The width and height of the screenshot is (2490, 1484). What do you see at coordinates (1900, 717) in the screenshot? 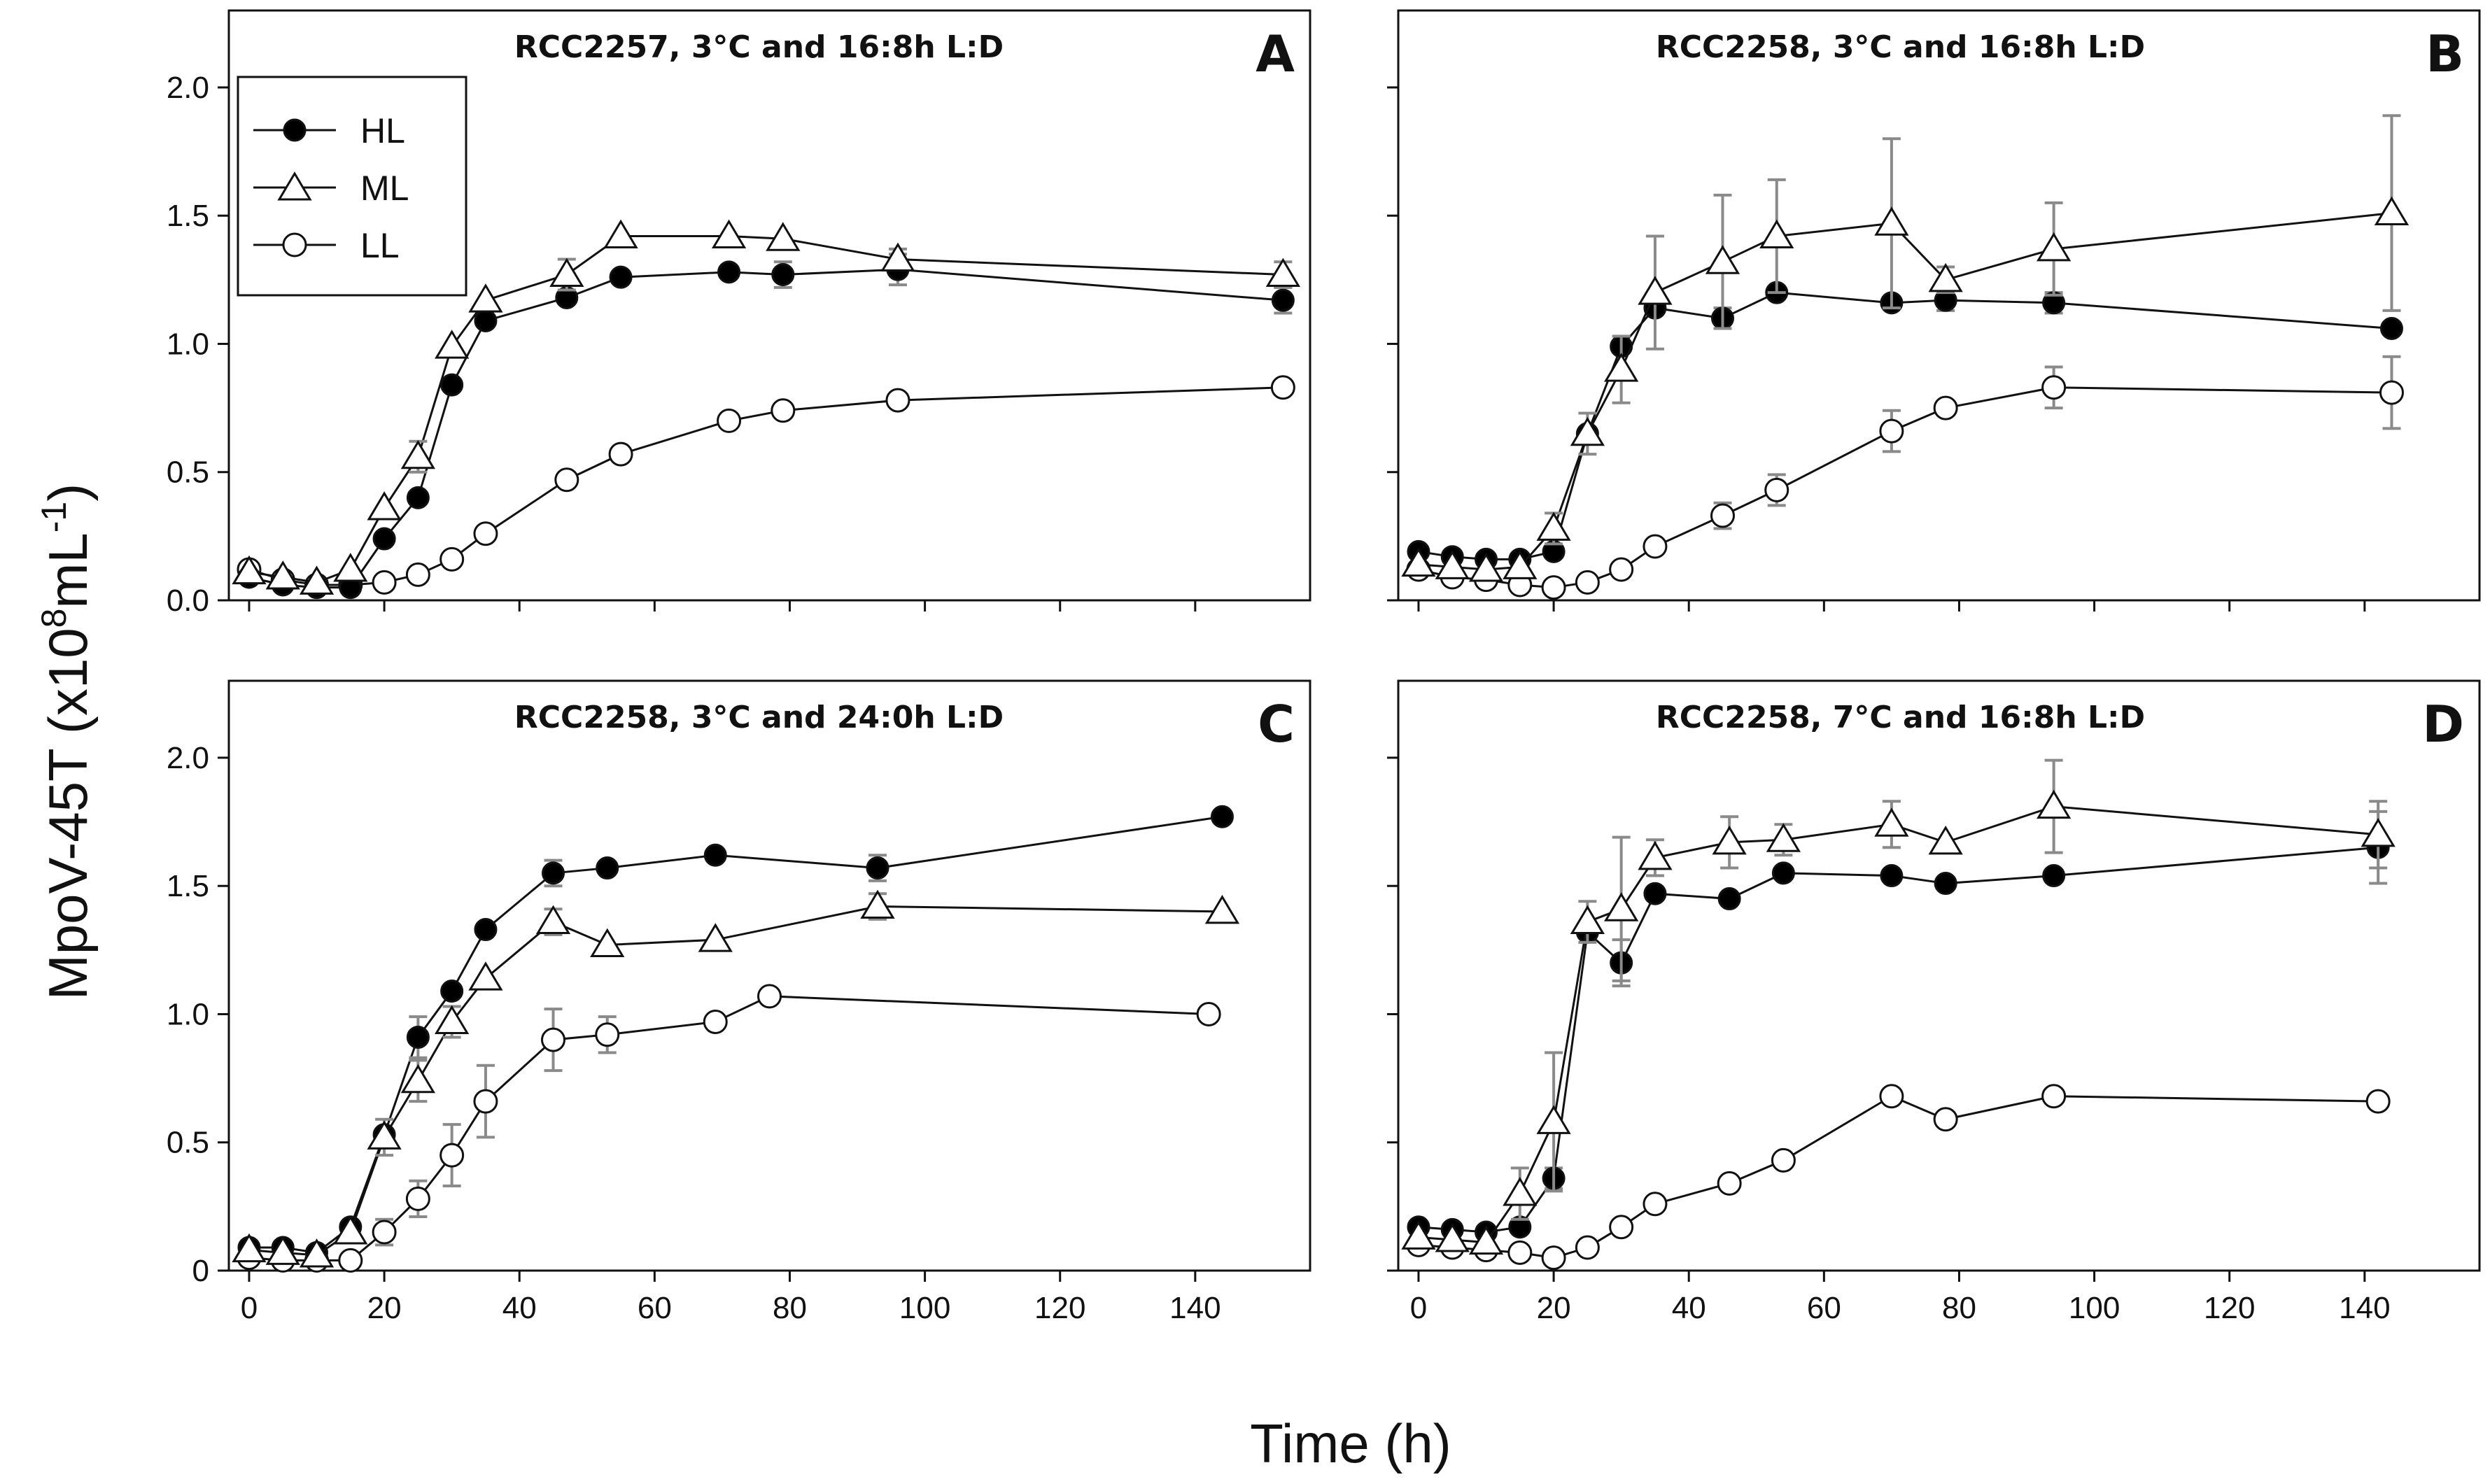
I see `panel-title-d: RCC2258, 7°C and 16:8h L:D` at bounding box center [1900, 717].